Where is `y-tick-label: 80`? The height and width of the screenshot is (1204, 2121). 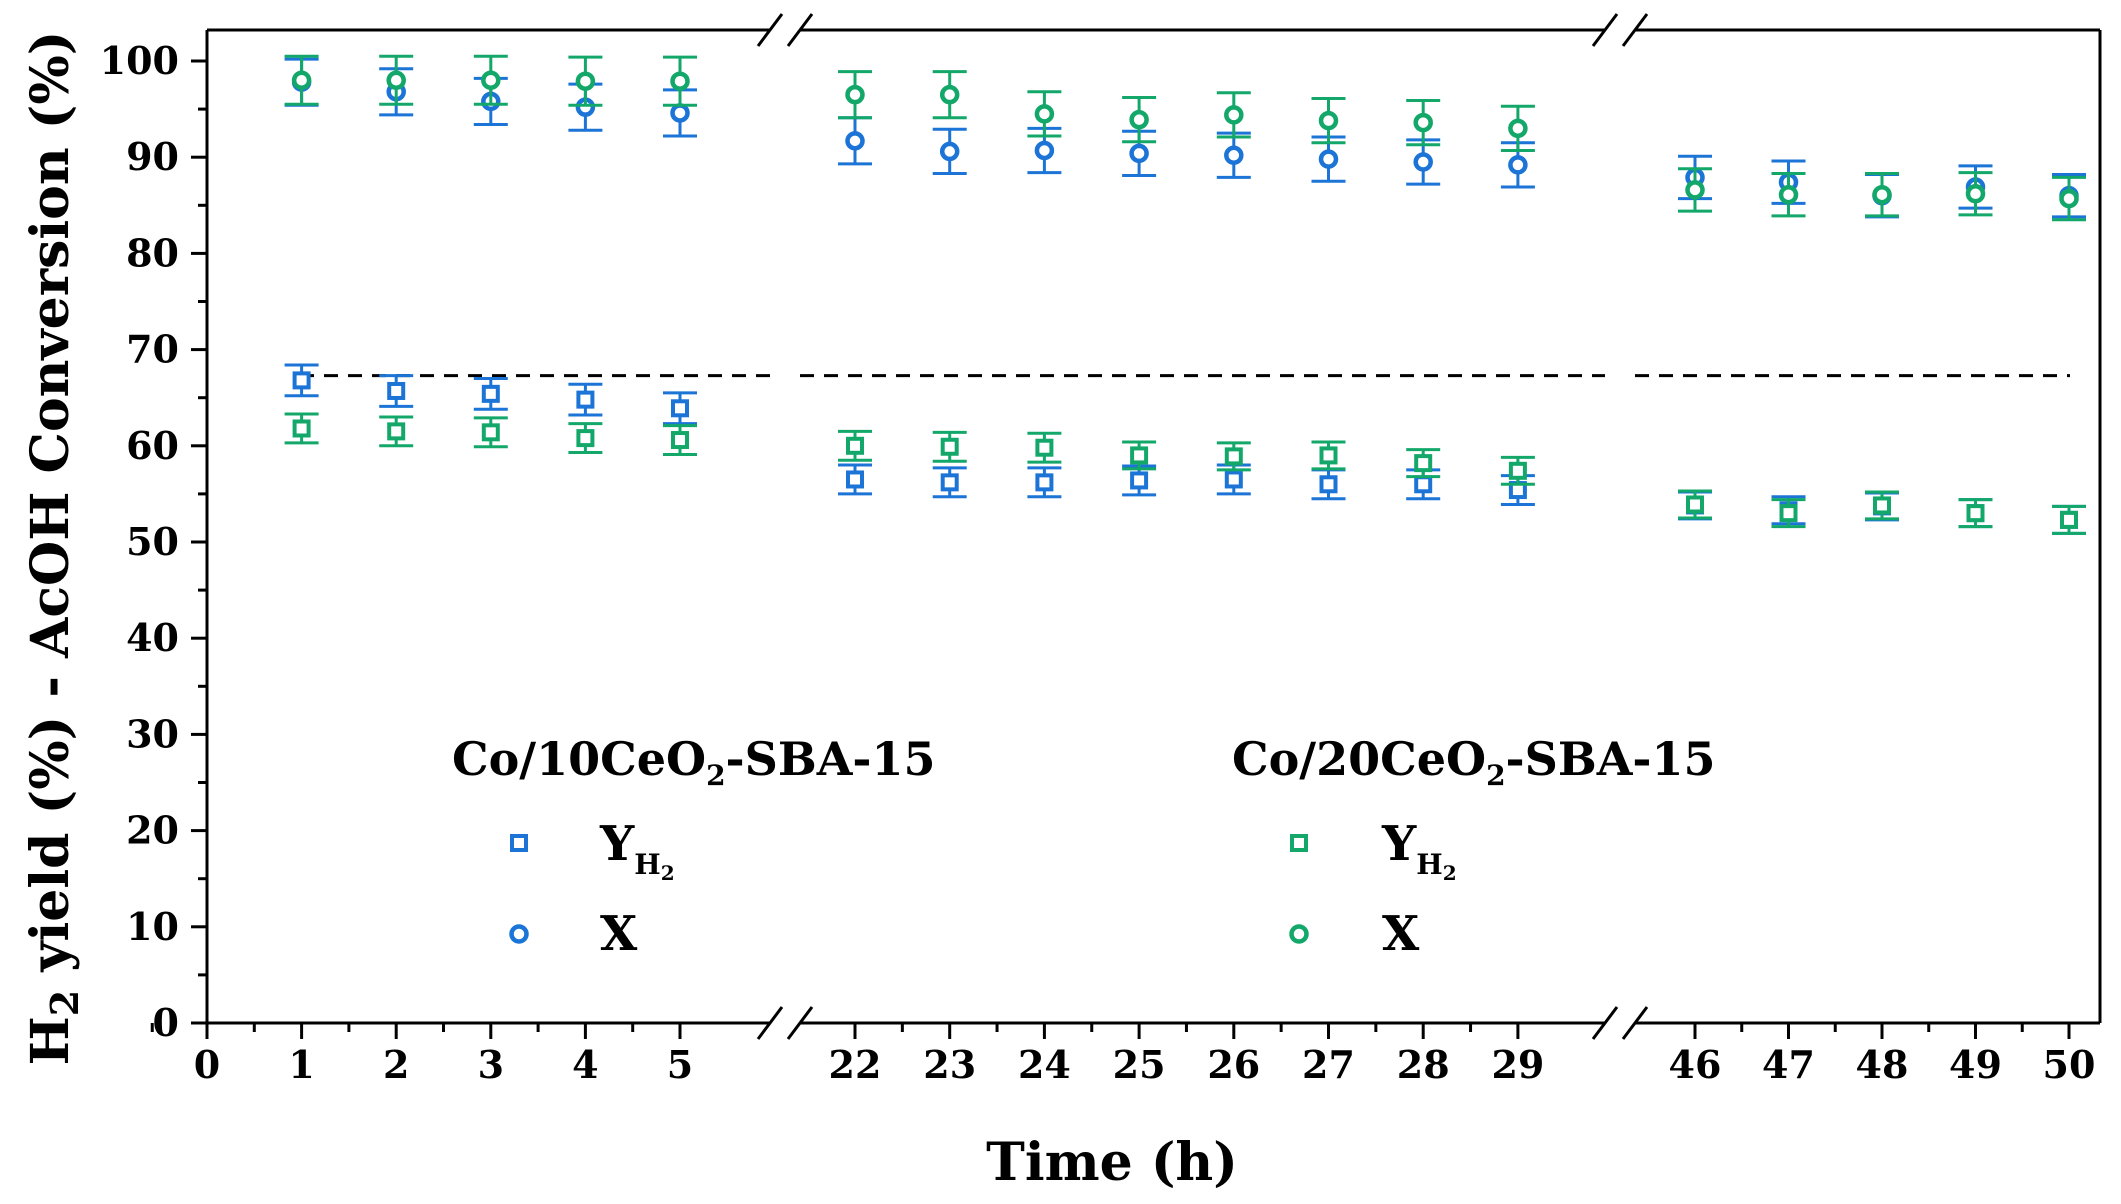 y-tick-label: 80 is located at coordinates (152, 252).